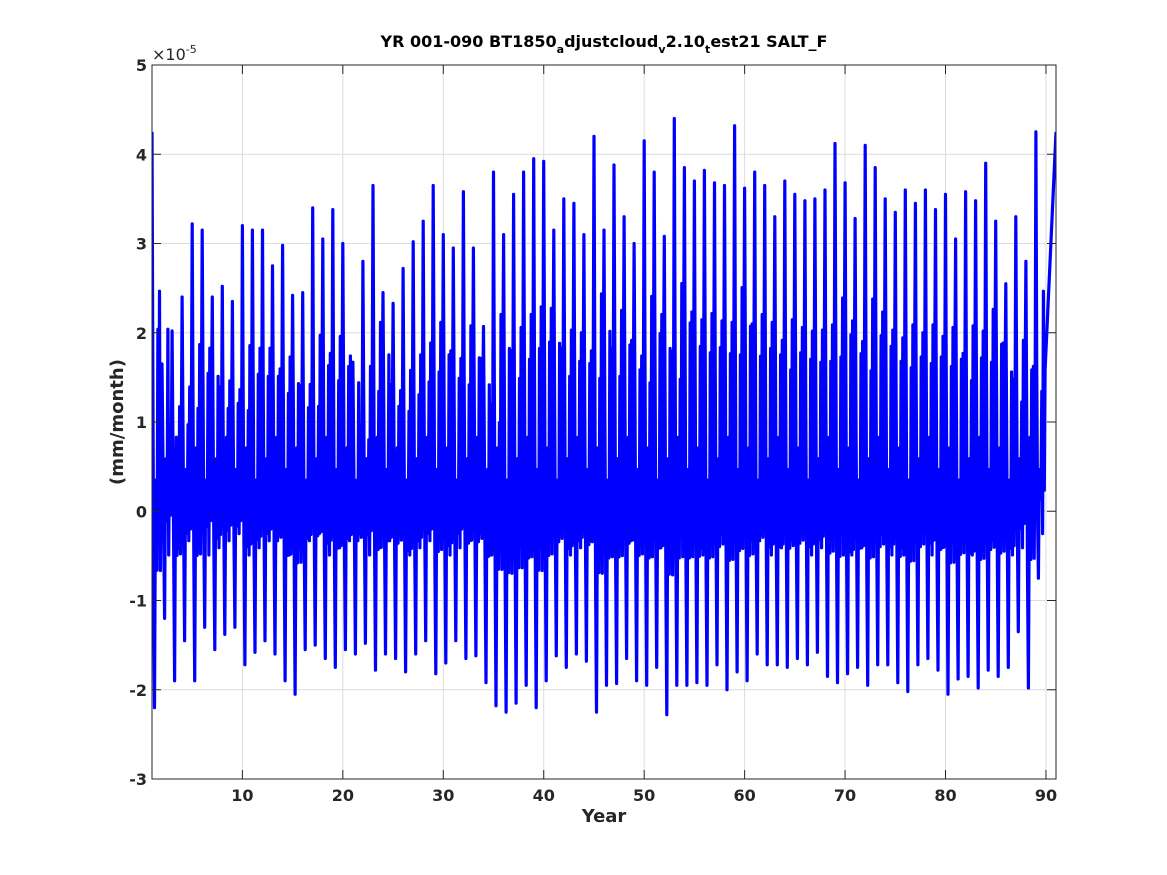 This screenshot has width=1167, height=875. What do you see at coordinates (343, 795) in the screenshot?
I see `x-tick-label: 20` at bounding box center [343, 795].